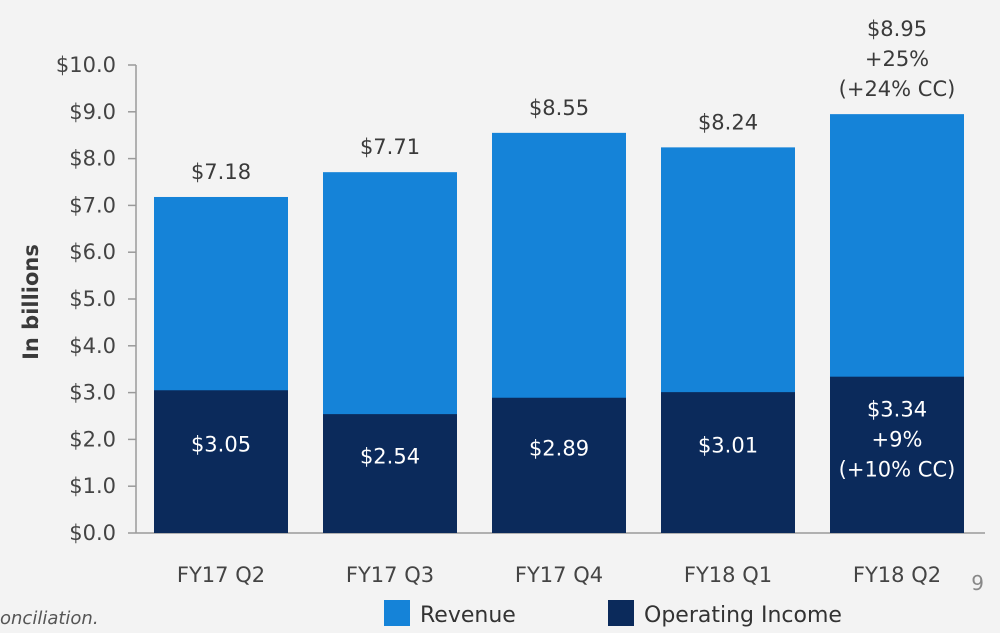  What do you see at coordinates (897, 410) in the screenshot?
I see `operating-income-data-label: $3.34` at bounding box center [897, 410].